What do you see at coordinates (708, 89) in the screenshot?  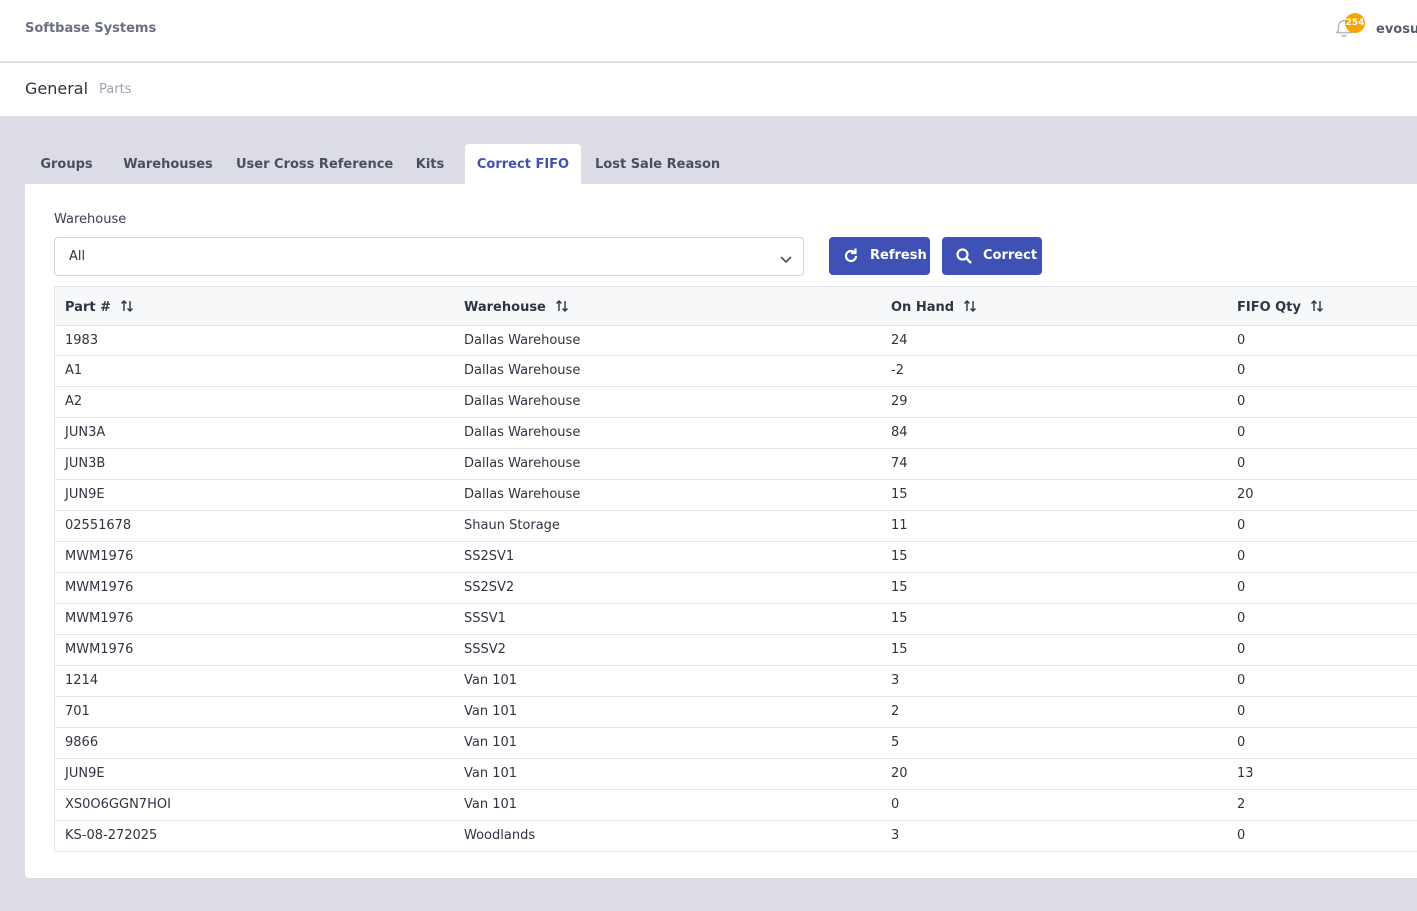 I see `page-header: General Parts` at bounding box center [708, 89].